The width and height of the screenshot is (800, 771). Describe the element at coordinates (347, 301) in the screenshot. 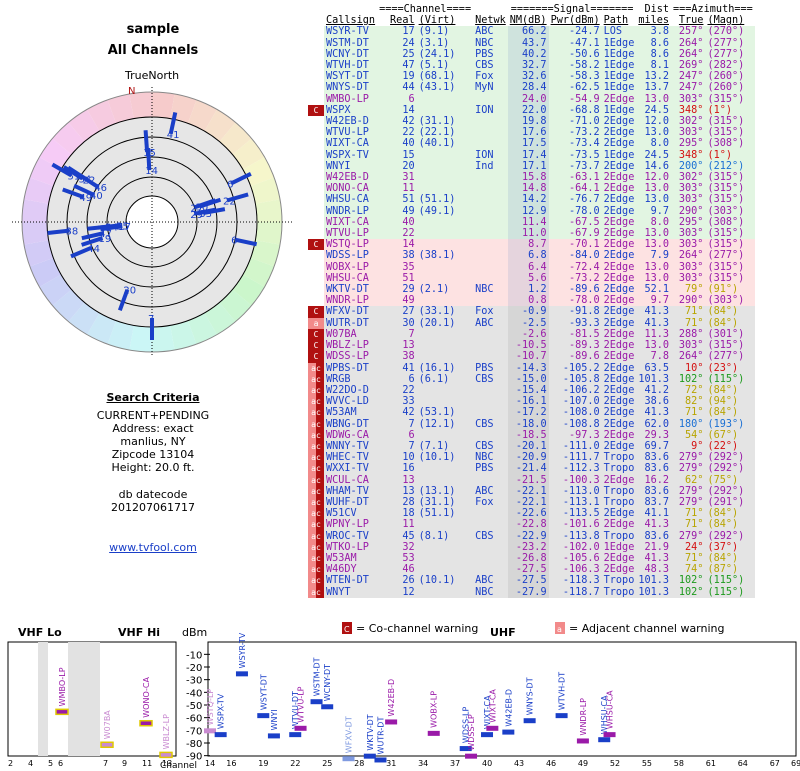

I see `cell-call: WNDR-LP` at that location.